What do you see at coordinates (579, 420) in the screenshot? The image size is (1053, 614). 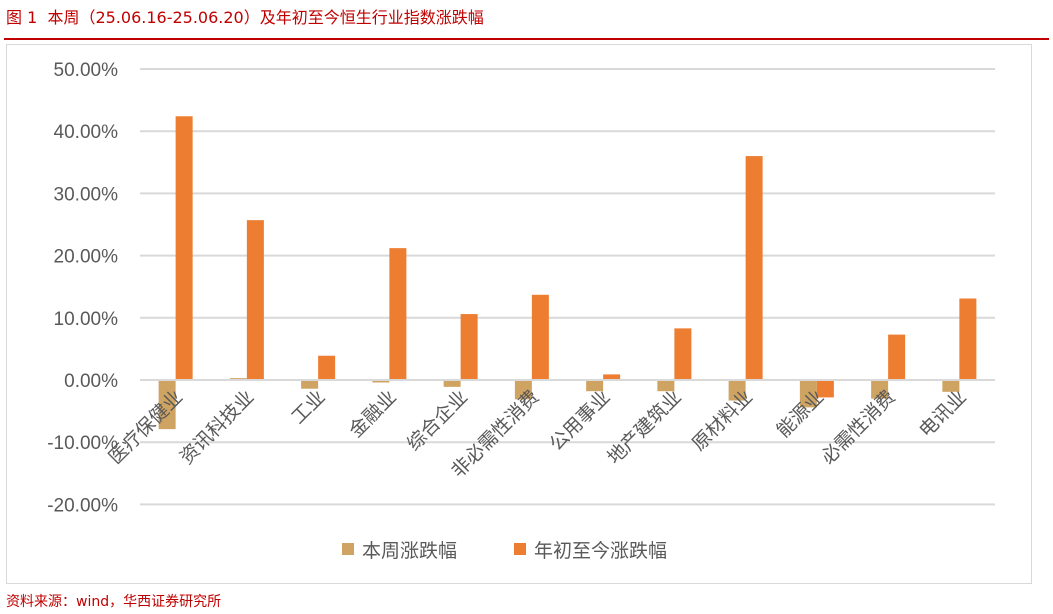 I see `x-tick-label: 公用事业` at bounding box center [579, 420].